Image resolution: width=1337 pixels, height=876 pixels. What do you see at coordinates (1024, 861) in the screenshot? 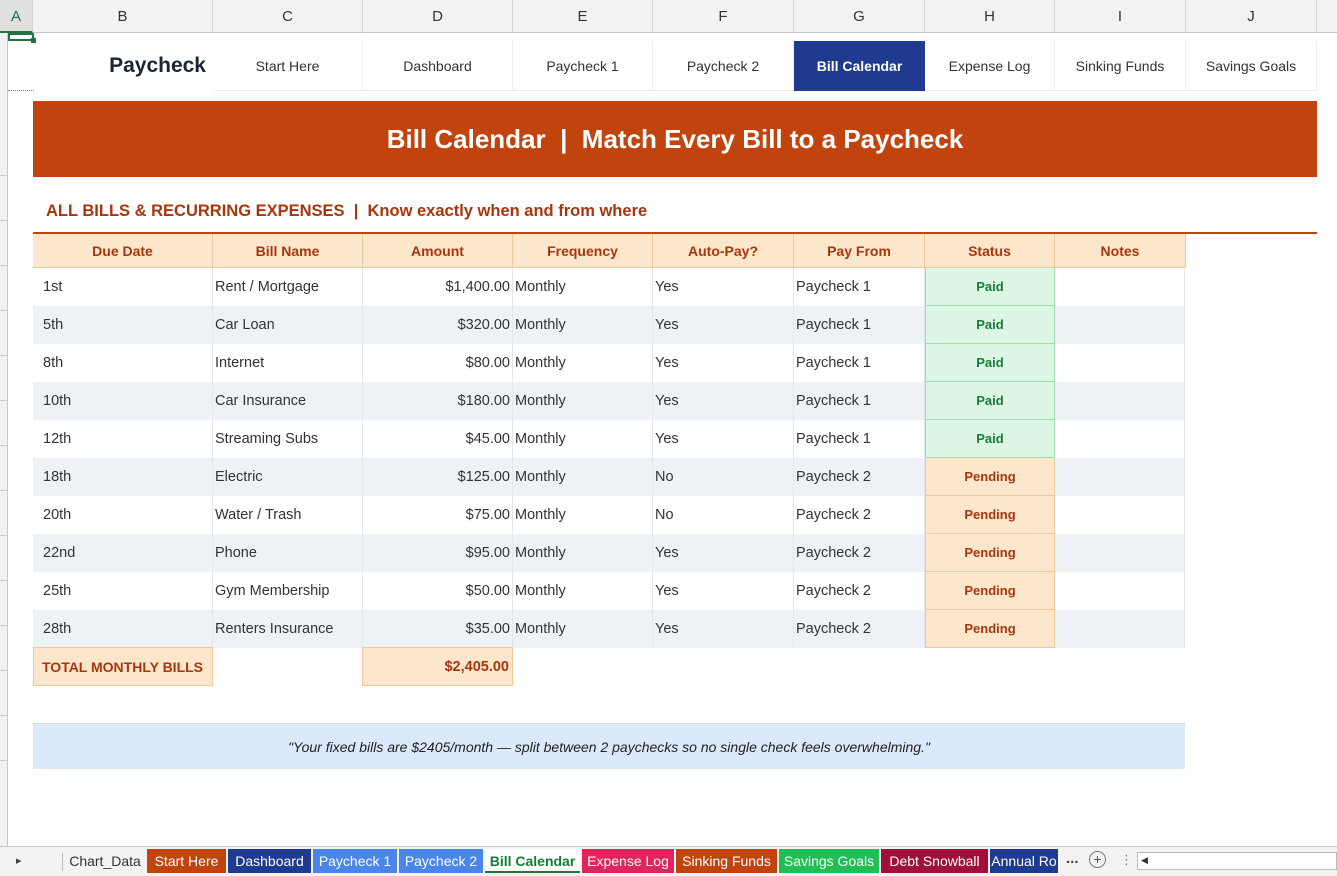
I see `sheet-tab: Annual Ro` at bounding box center [1024, 861].